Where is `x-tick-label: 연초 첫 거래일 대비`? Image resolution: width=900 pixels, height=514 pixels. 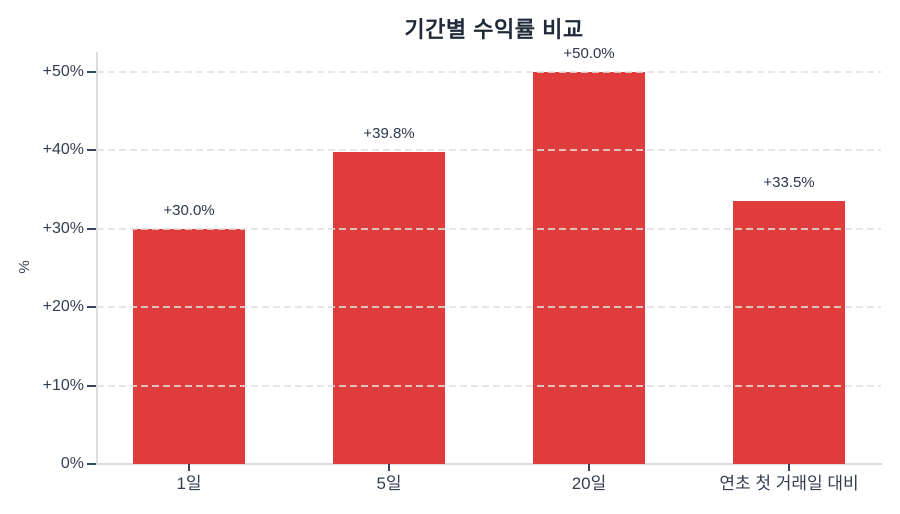
x-tick-label: 연초 첫 거래일 대비 is located at coordinates (789, 483).